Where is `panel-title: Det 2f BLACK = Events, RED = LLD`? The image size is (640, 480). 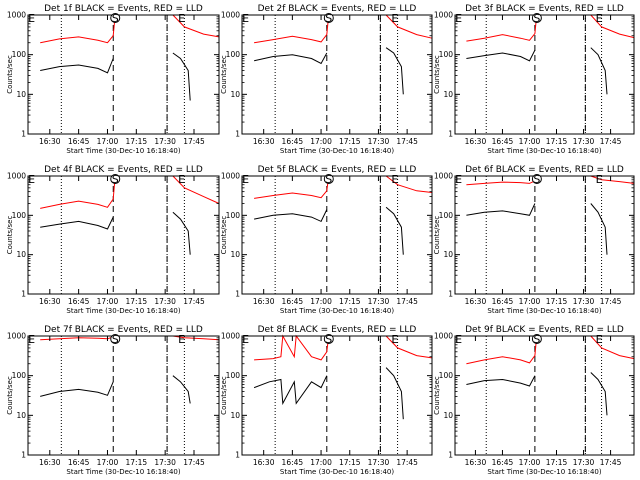 panel-title: Det 2f BLACK = Events, RED = LLD is located at coordinates (337, 9).